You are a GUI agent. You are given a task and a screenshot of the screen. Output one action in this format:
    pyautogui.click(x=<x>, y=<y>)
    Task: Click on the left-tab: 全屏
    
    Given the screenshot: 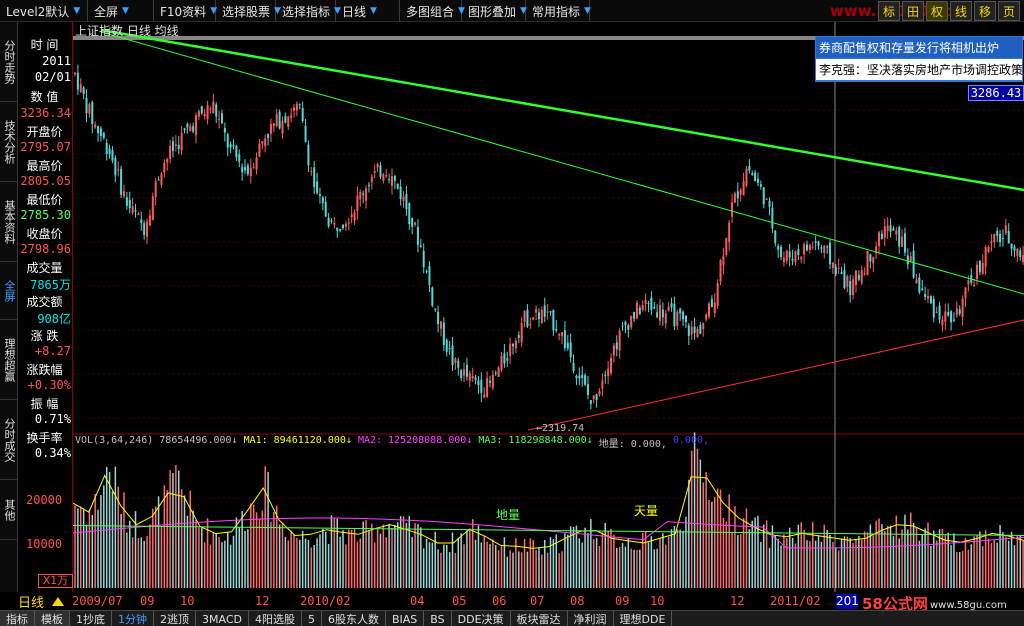 What is the action you would take?
    pyautogui.click(x=9, y=291)
    